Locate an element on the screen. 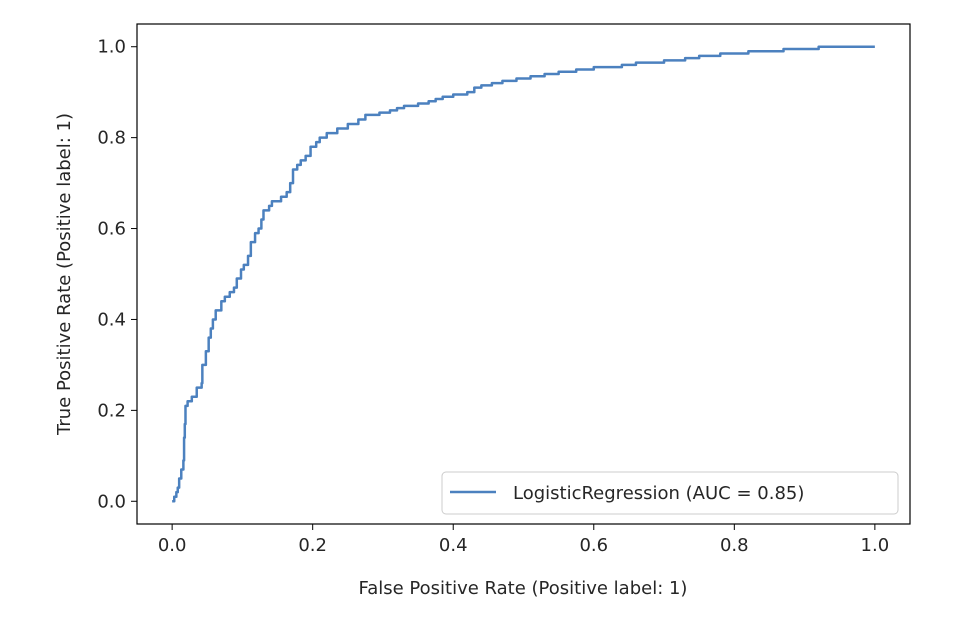 The height and width of the screenshot is (630, 964). x-axis-label: False Positive Rate (Positive label: 1) is located at coordinates (523, 588).